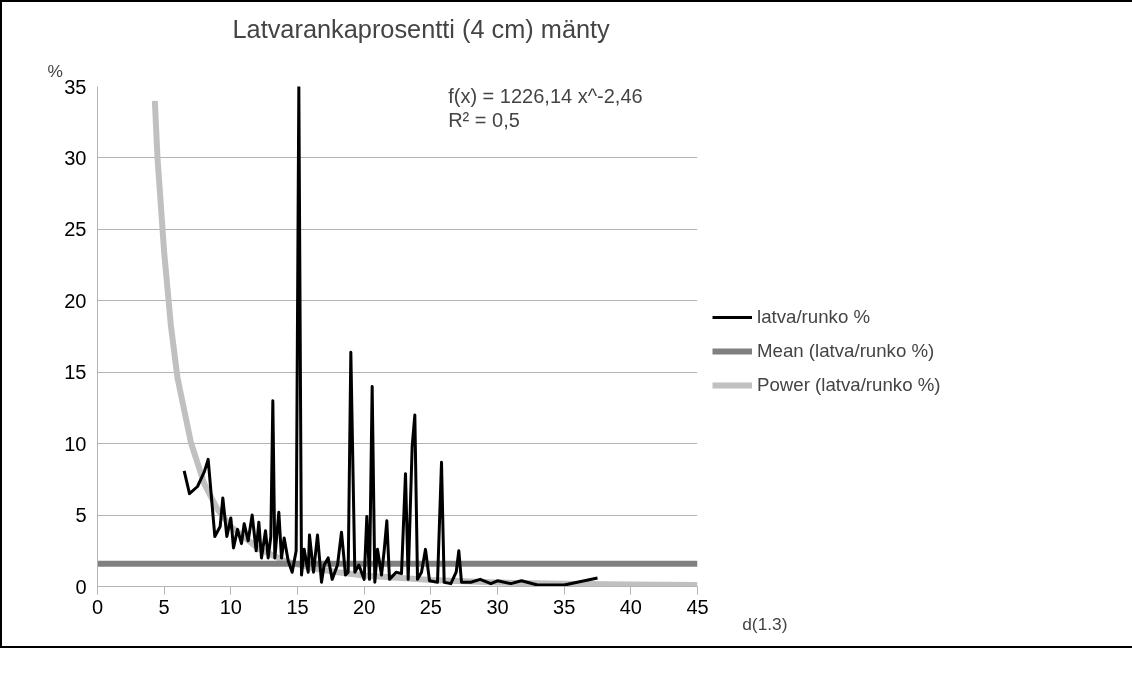 Image resolution: width=1132 pixels, height=684 pixels. What do you see at coordinates (430, 606) in the screenshot?
I see `x-tick-label: 25` at bounding box center [430, 606].